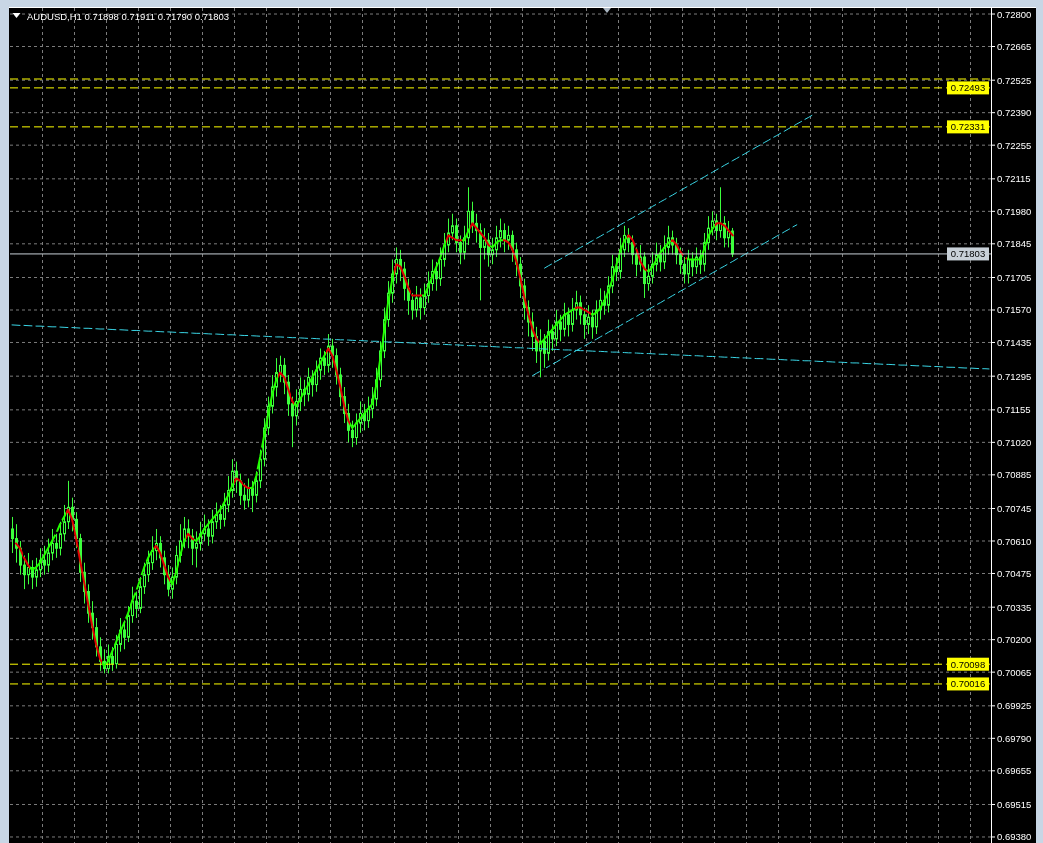 The image size is (1043, 843). What do you see at coordinates (1014, 640) in the screenshot?
I see `y-tick-label: 0.70200` at bounding box center [1014, 640].